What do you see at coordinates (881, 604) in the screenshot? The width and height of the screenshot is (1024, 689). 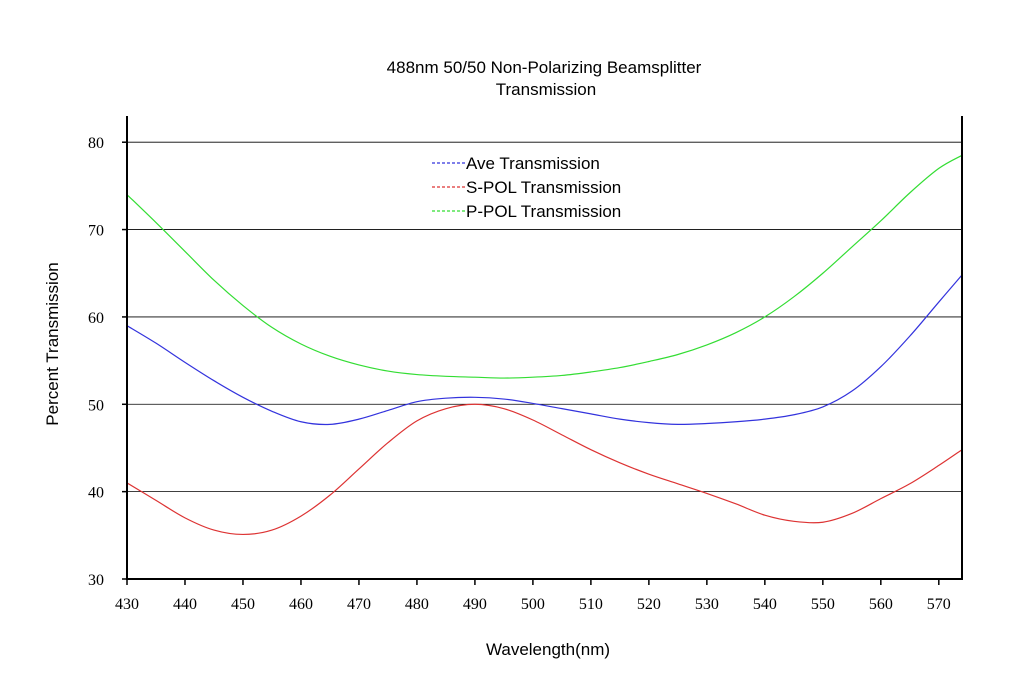 I see `x-tick-label-560: 560` at bounding box center [881, 604].